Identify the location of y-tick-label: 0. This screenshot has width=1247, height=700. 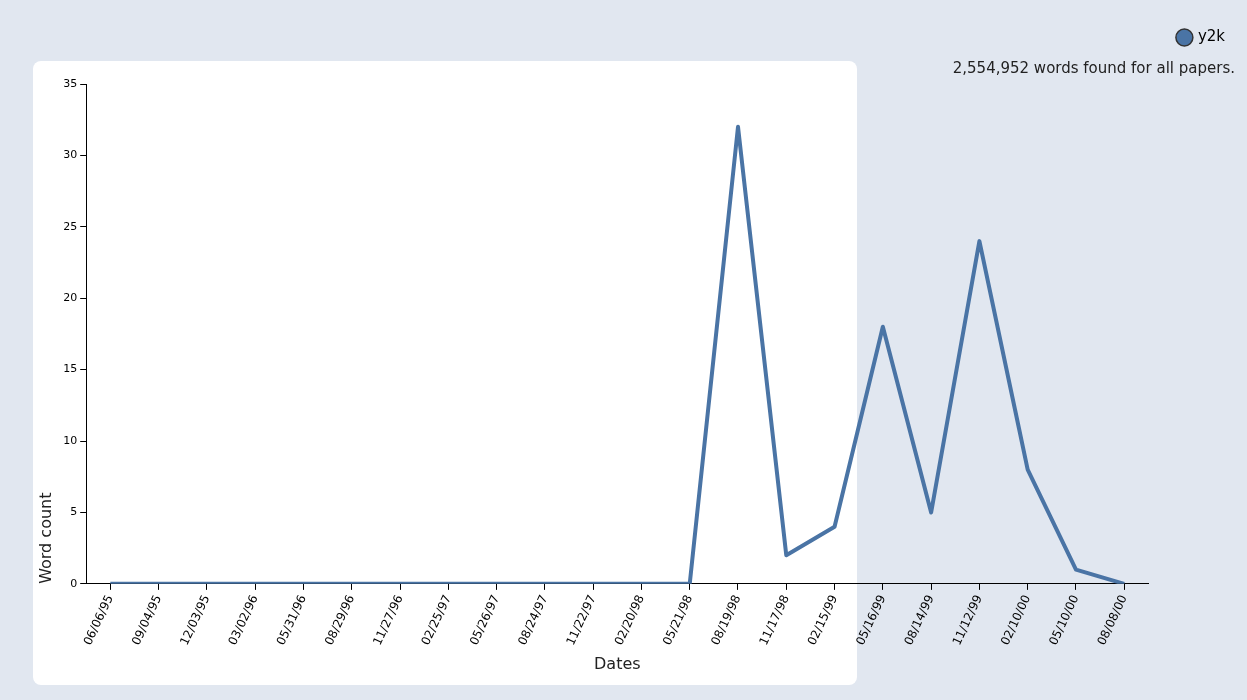
(74, 583).